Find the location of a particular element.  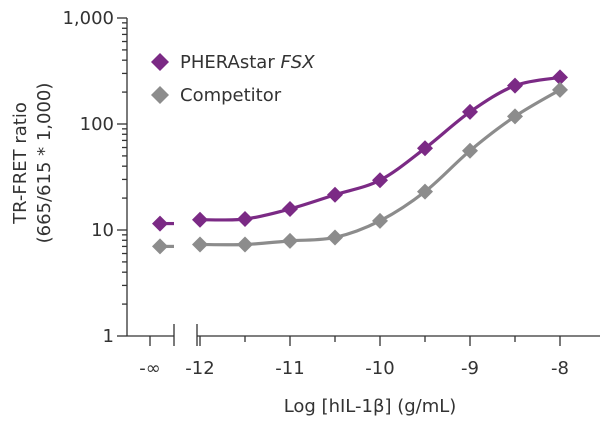

y-axis-title: TR-FRET ratio (665/615 * 1,000) is located at coordinates (32, 163).